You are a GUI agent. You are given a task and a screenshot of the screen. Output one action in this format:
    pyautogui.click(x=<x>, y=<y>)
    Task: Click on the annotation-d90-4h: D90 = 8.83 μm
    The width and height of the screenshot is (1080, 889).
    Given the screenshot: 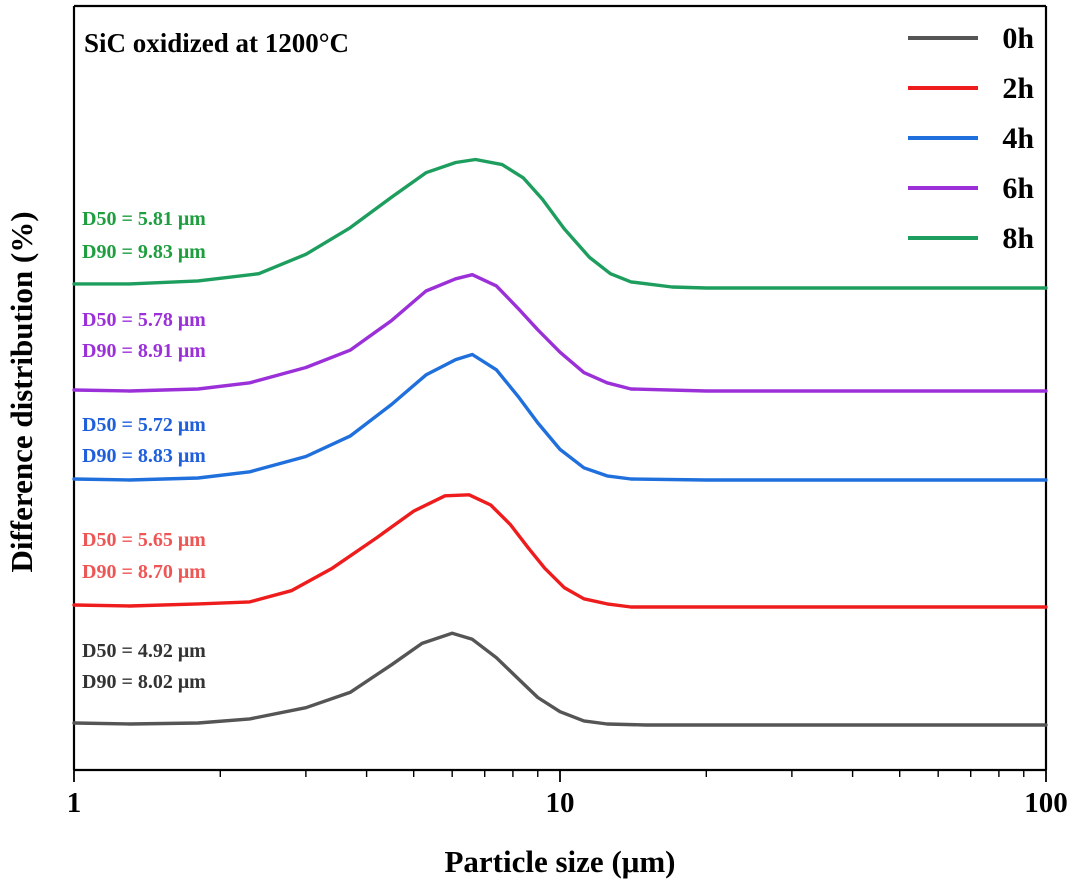 What is the action you would take?
    pyautogui.click(x=144, y=456)
    